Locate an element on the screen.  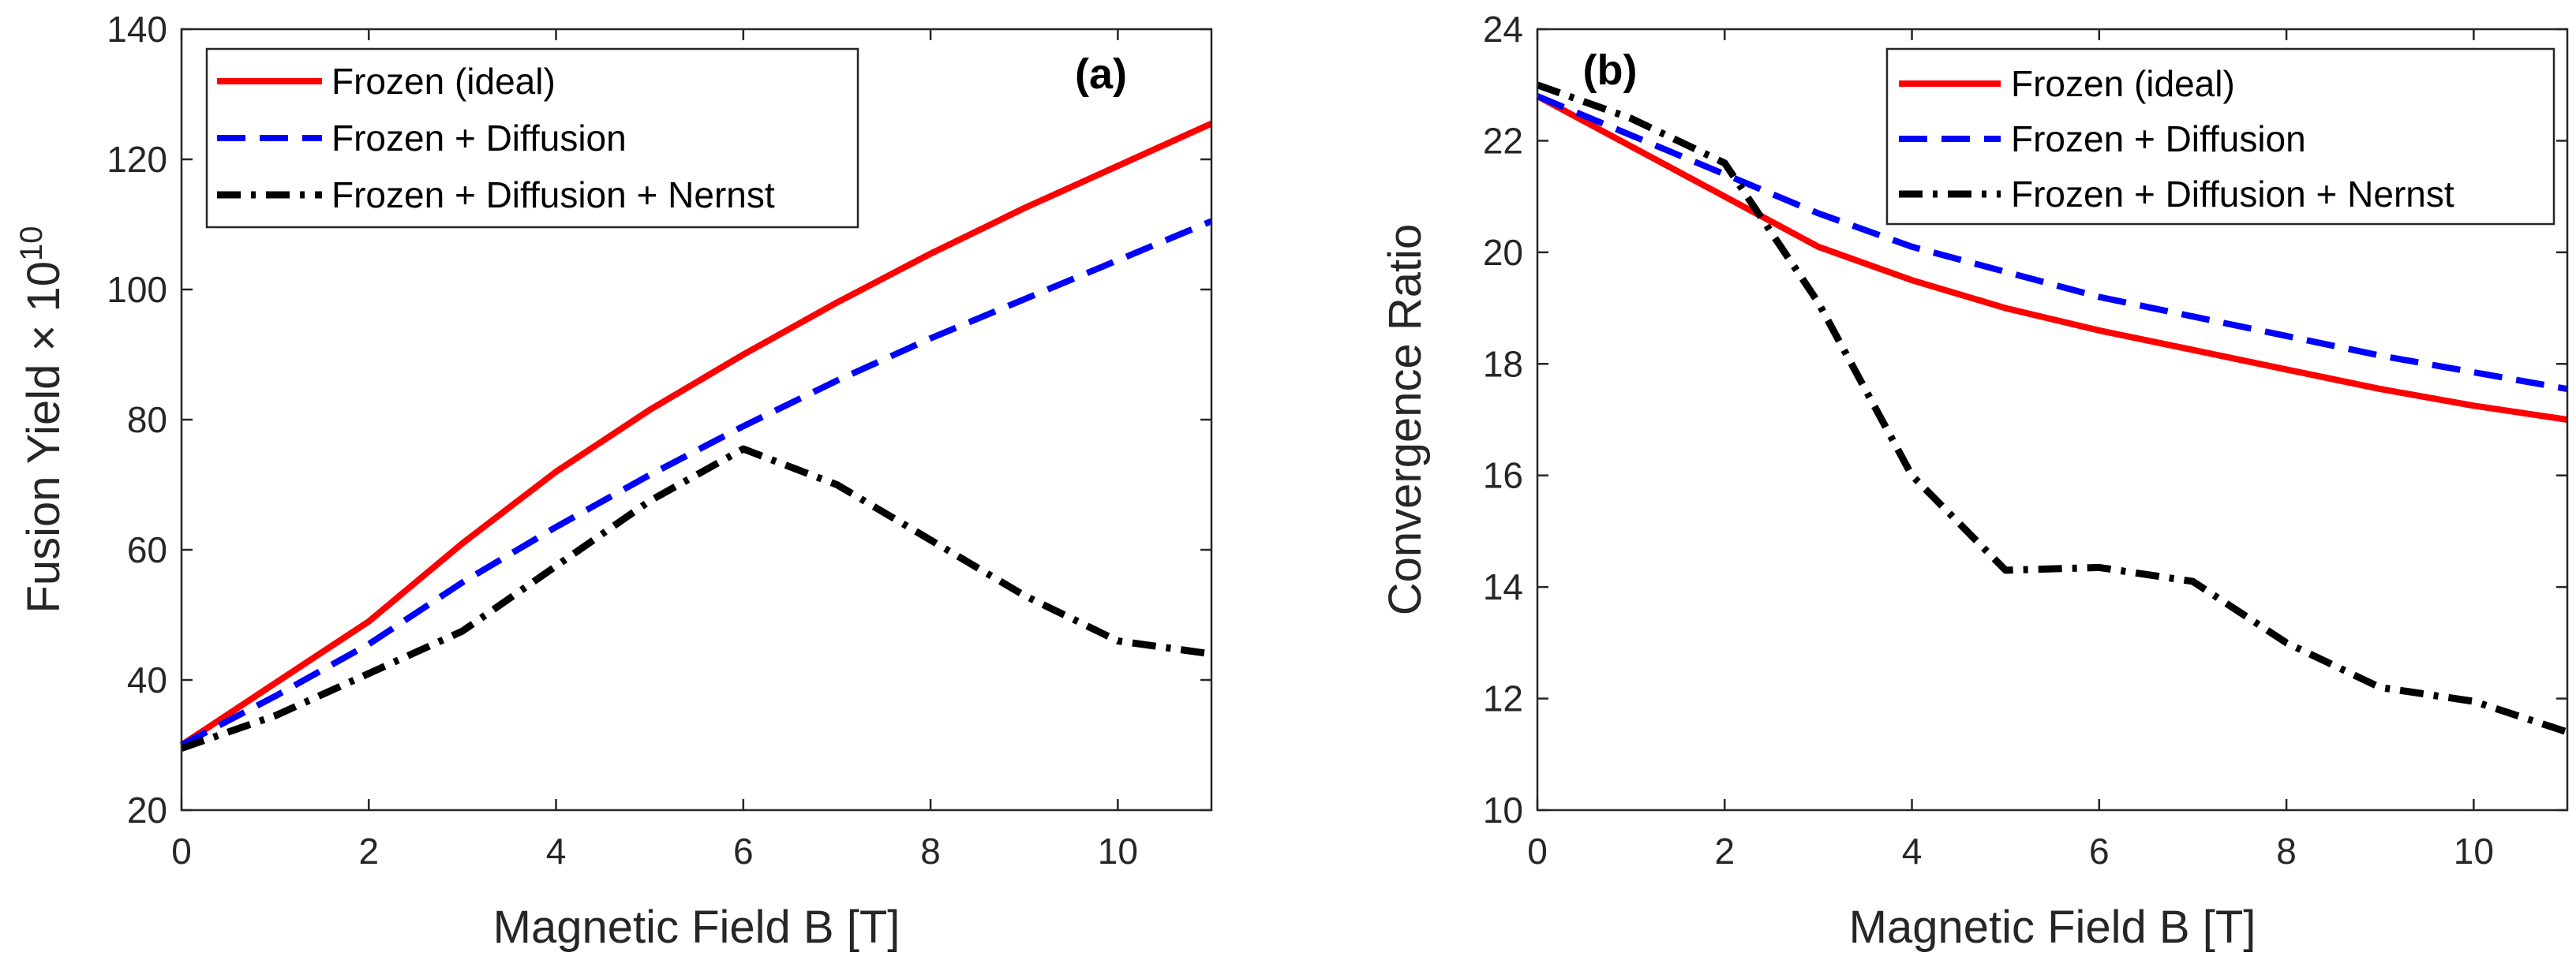
y-axis-label: Fusion Yield × 1010 is located at coordinates (41, 419).